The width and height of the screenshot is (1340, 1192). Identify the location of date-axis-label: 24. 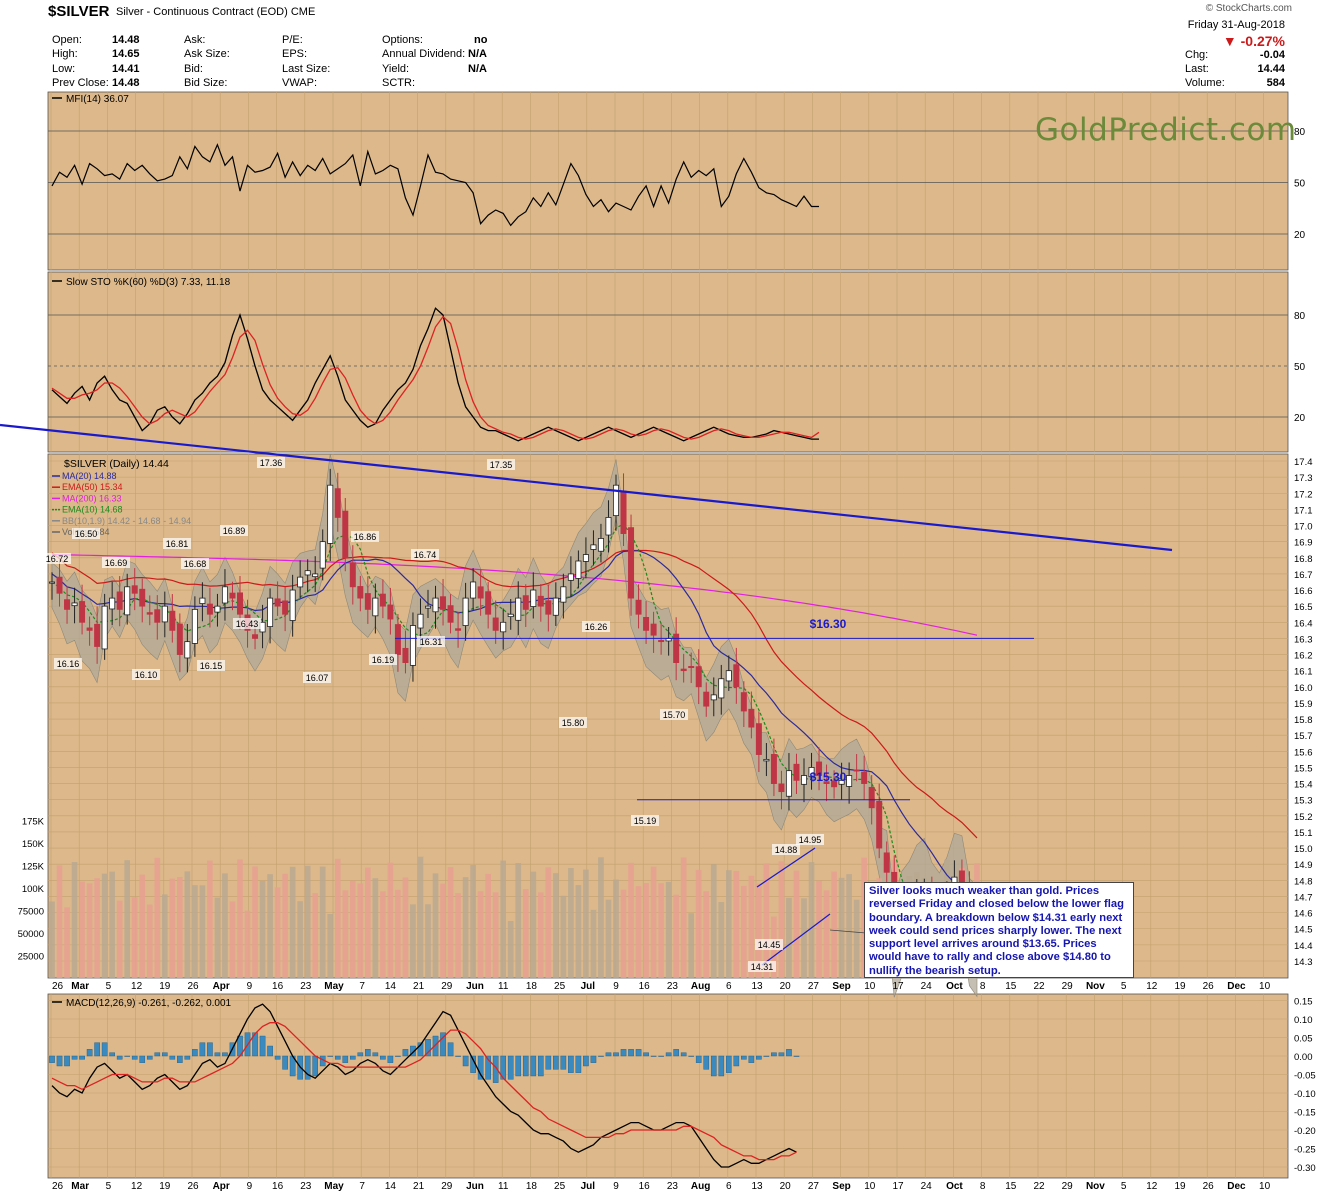
(927, 986).